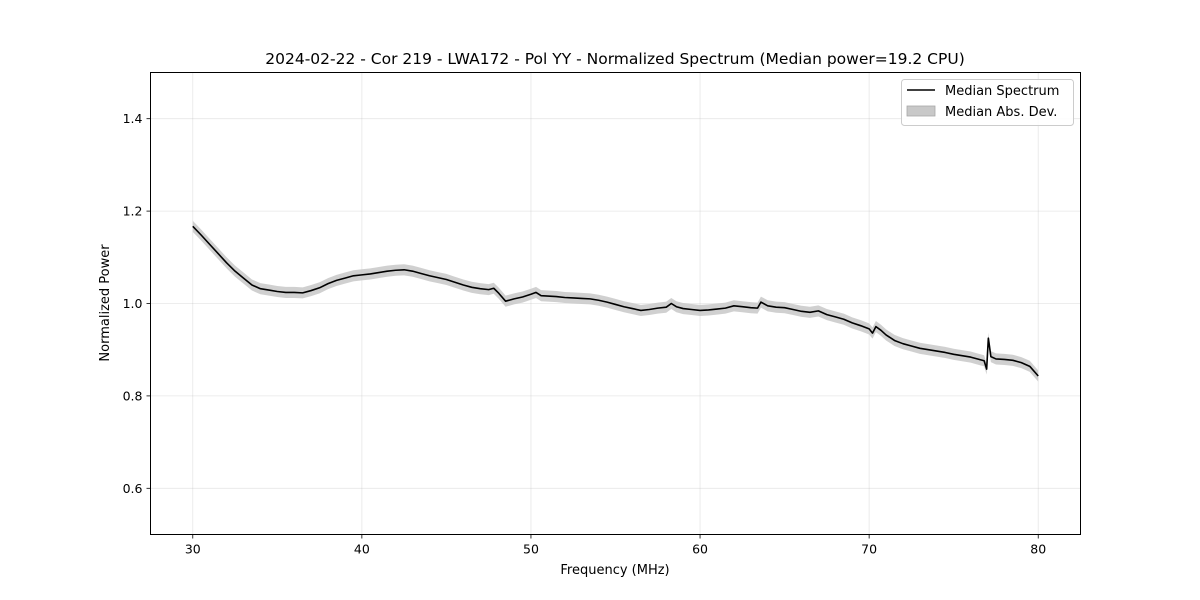 The height and width of the screenshot is (600, 1200). Describe the element at coordinates (133, 118) in the screenshot. I see `y-tick-label: 1.4` at that location.